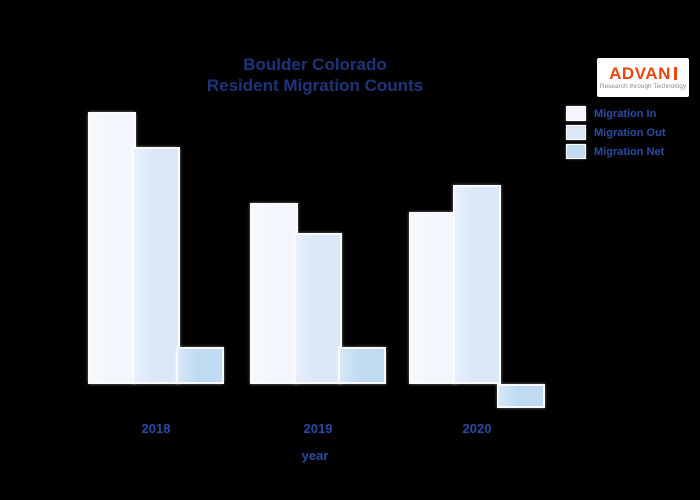  I want to click on legend-swatch-migration-in, so click(576, 113).